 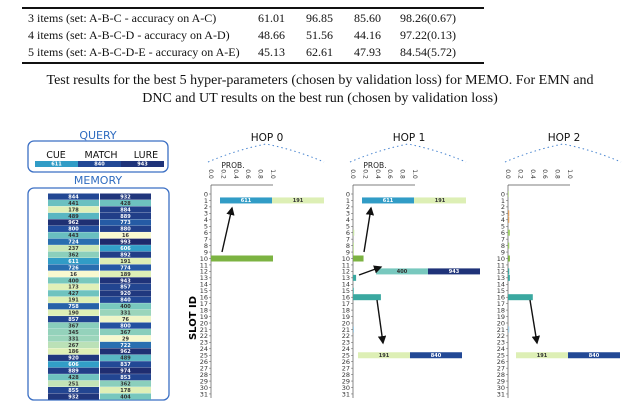 I want to click on memory-cell-value: 758, so click(x=73, y=307).